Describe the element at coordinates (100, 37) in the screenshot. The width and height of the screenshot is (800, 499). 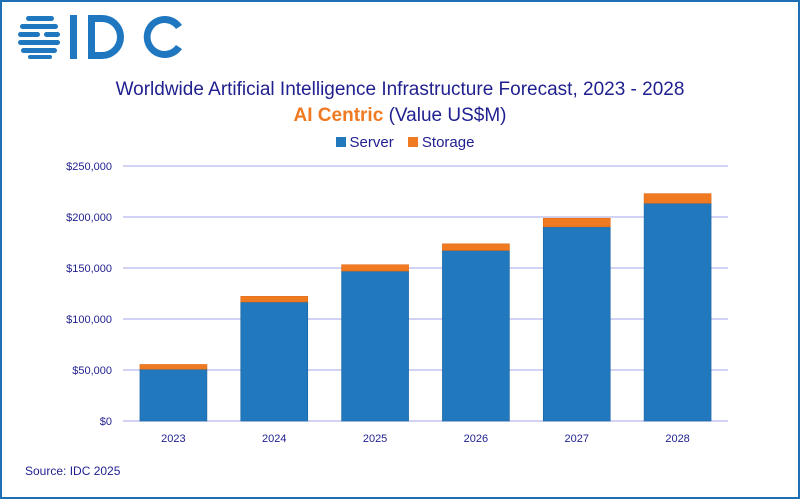
I see `idc-logo` at that location.